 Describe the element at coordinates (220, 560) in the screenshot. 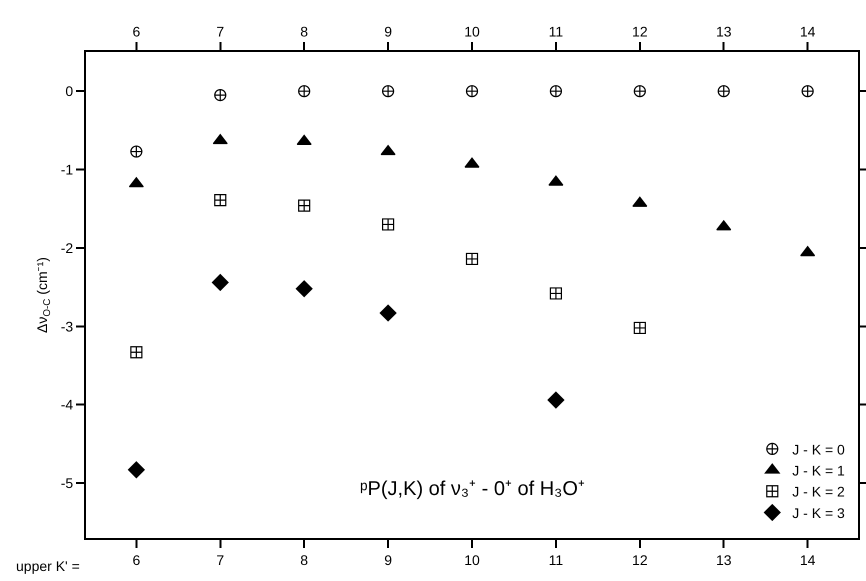

I see `x2-tick-label: 7` at that location.